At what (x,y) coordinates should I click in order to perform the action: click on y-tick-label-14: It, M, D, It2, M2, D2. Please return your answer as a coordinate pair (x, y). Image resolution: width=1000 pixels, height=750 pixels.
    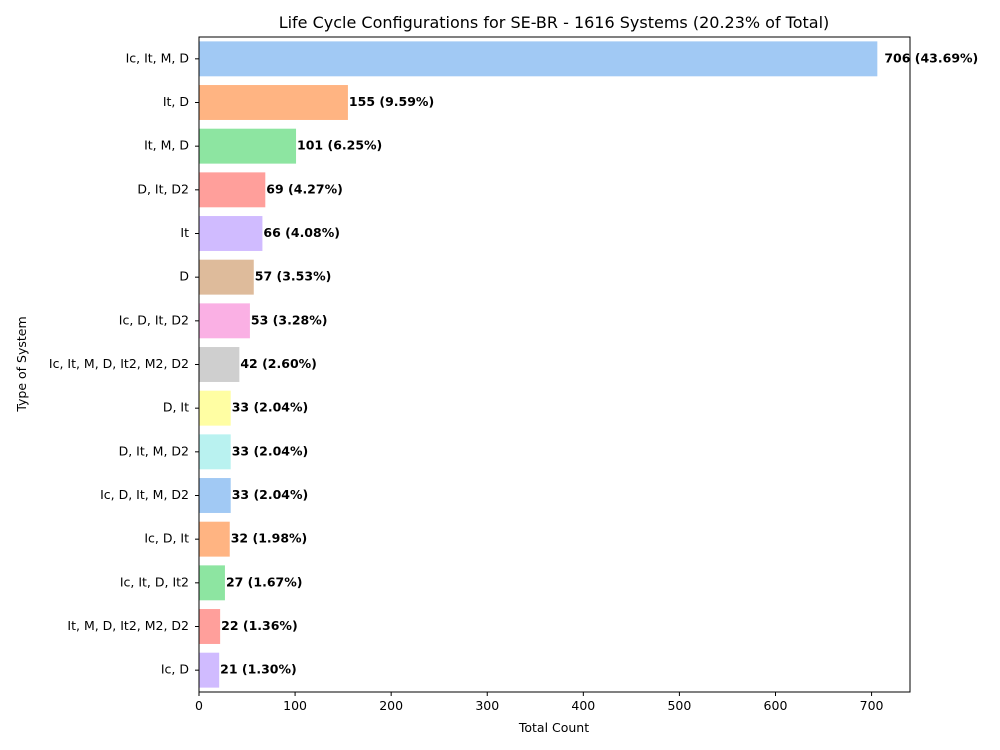
    Looking at the image, I should click on (128, 625).